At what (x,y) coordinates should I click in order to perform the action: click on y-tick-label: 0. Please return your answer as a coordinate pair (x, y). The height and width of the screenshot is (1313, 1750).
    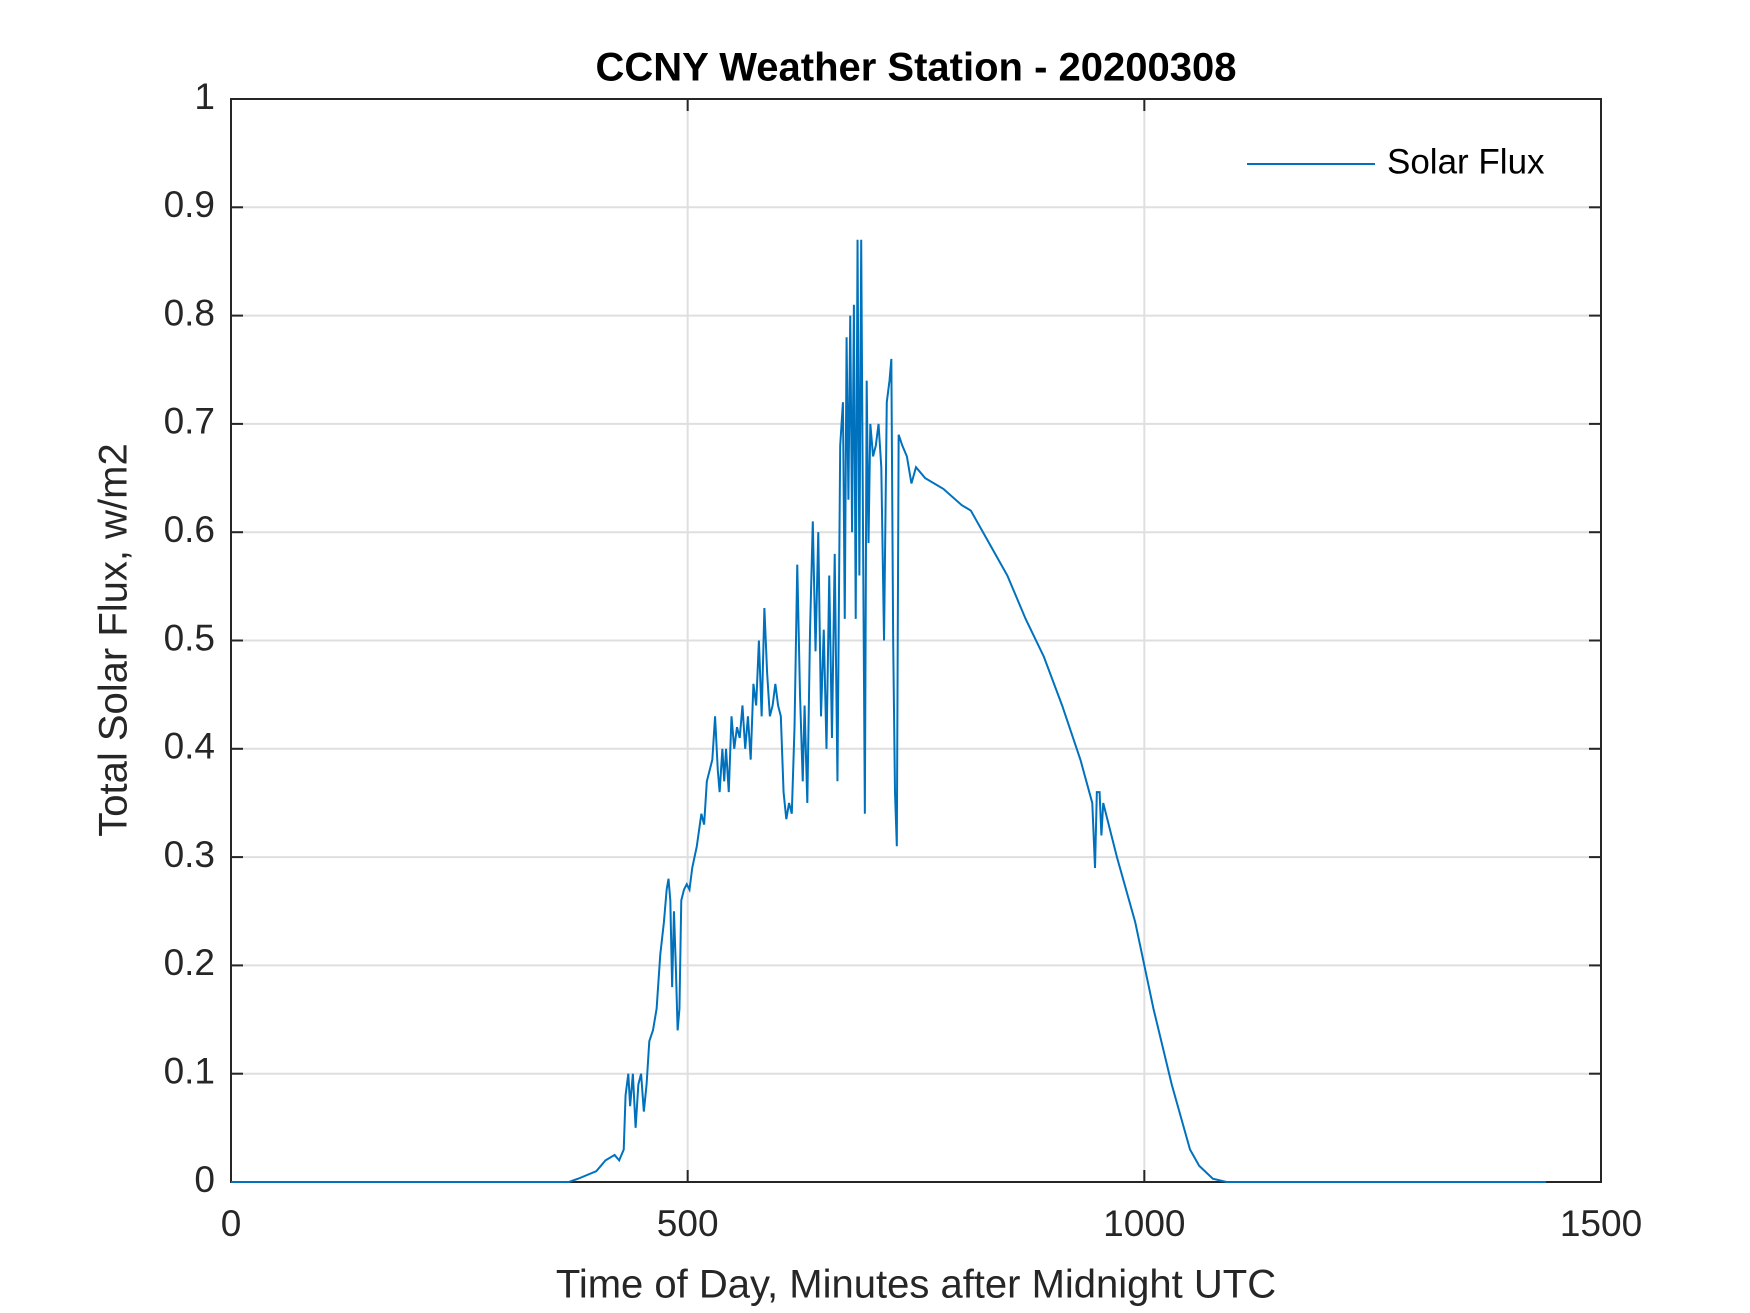
    Looking at the image, I should click on (204, 1179).